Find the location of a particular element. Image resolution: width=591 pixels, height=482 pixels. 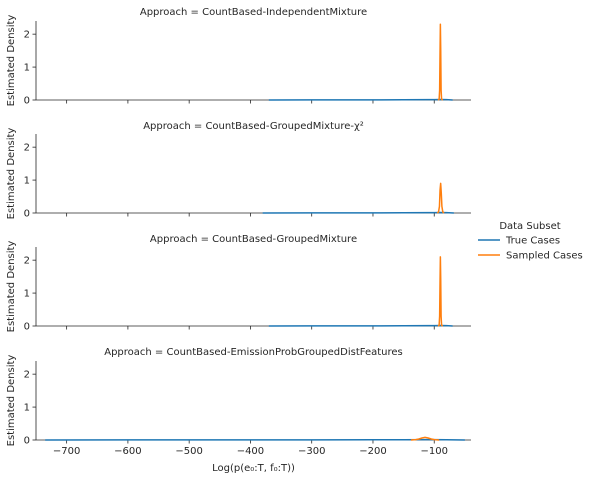

legend-title: Data Subset is located at coordinates (529, 226).